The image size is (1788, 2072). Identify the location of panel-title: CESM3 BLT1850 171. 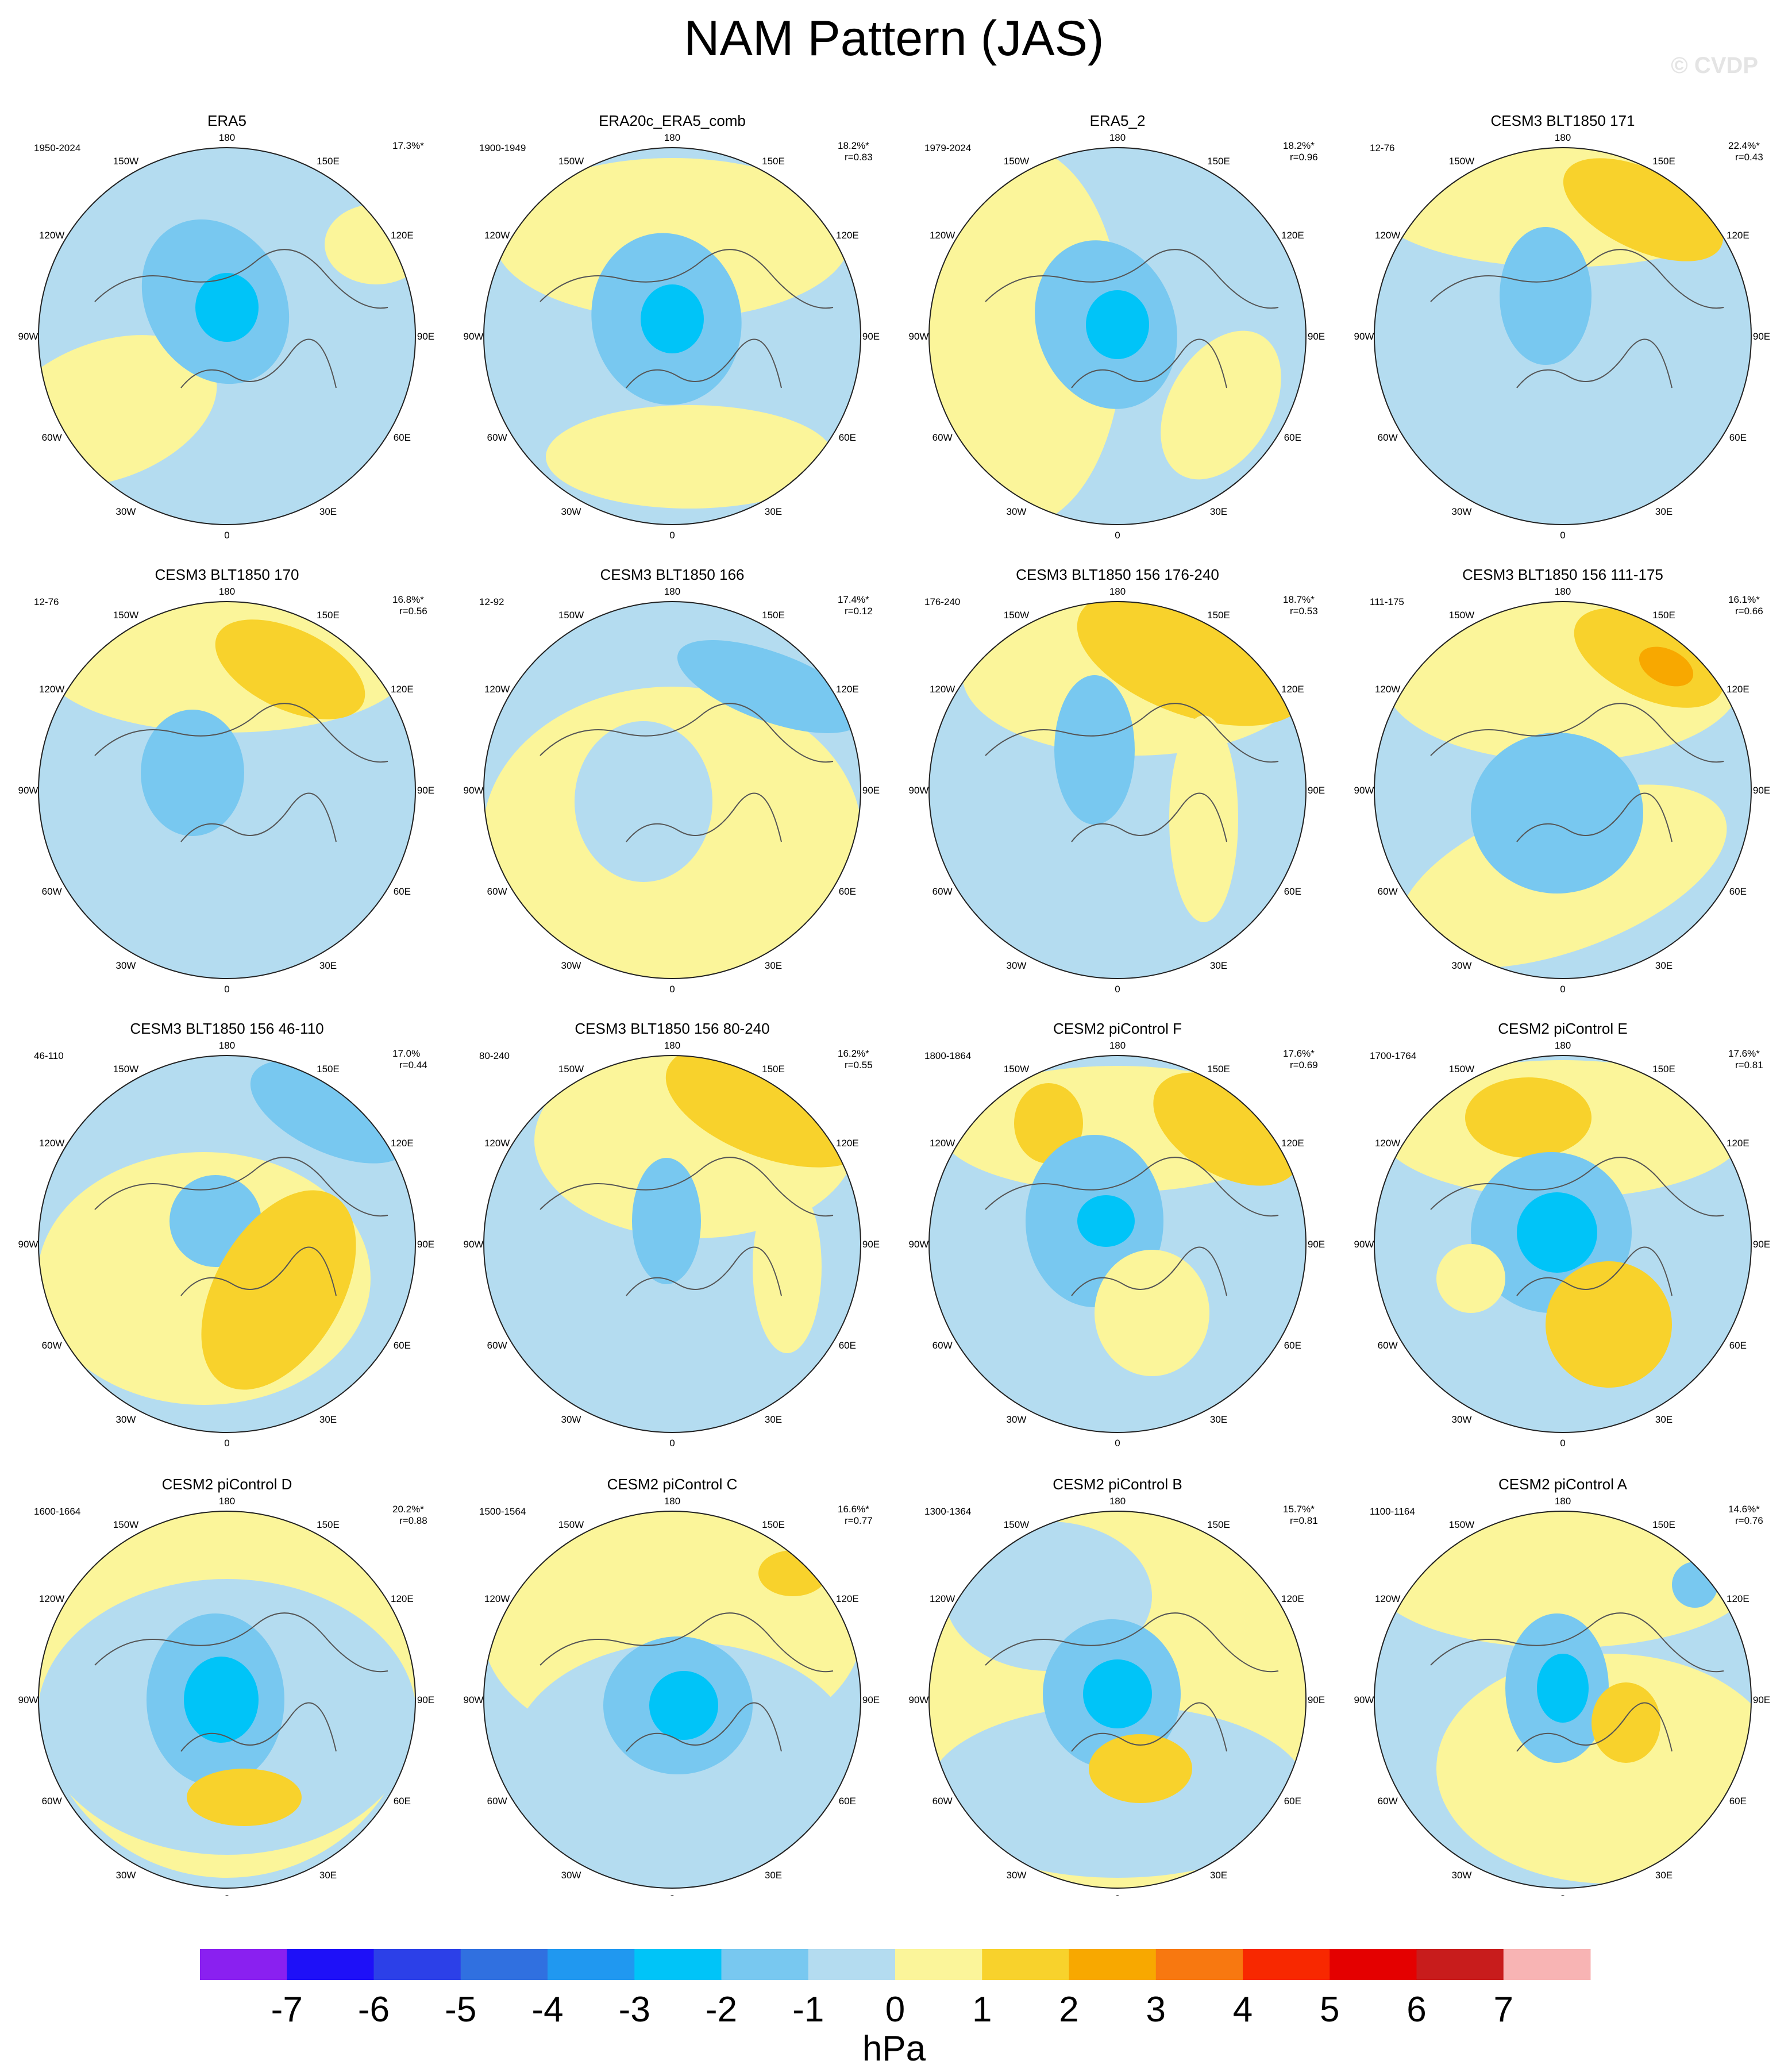
(1563, 120).